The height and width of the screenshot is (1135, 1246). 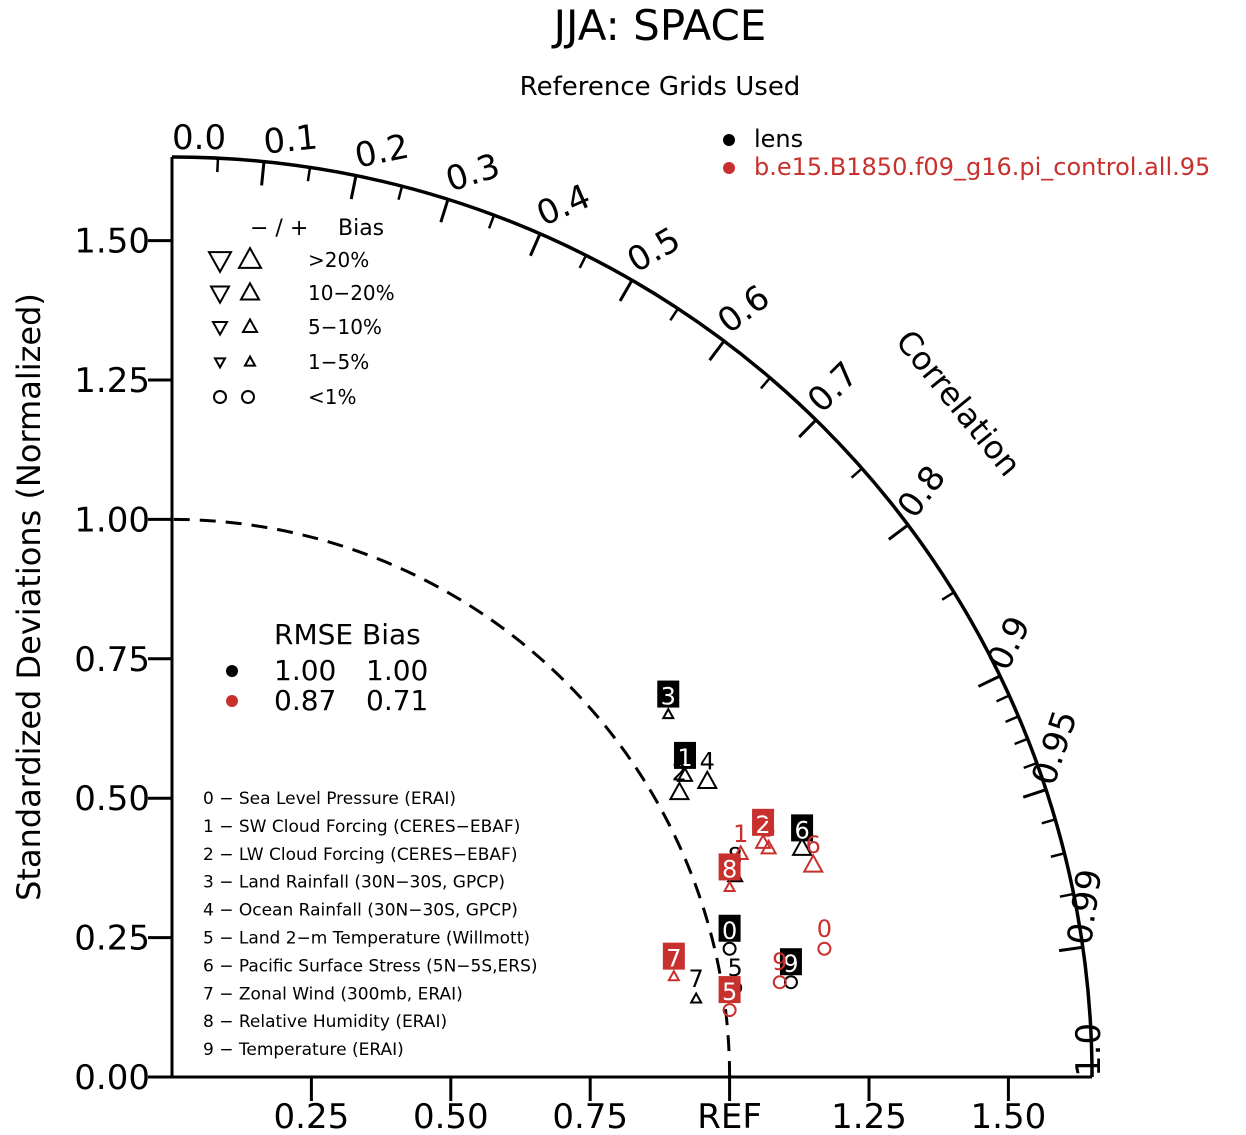 I want to click on chart-subtitle: Reference Grids Used, so click(x=660, y=87).